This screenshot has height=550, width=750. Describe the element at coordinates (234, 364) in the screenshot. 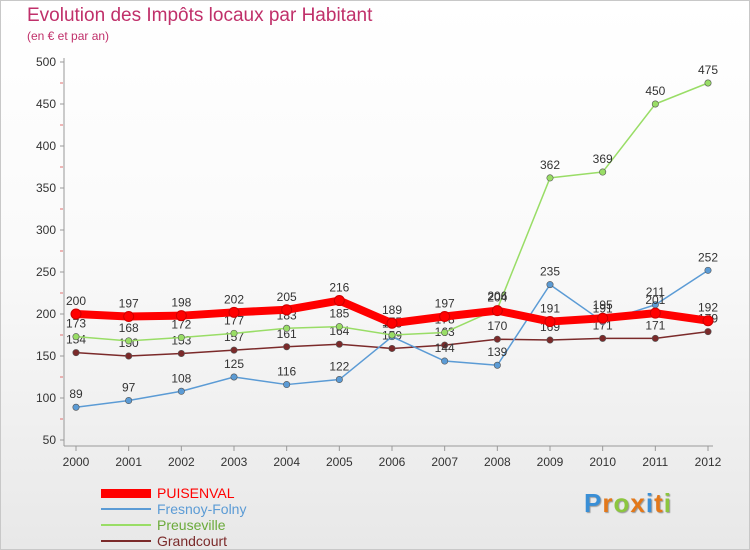

I see `data-label-fresnoy-folny: 125` at that location.